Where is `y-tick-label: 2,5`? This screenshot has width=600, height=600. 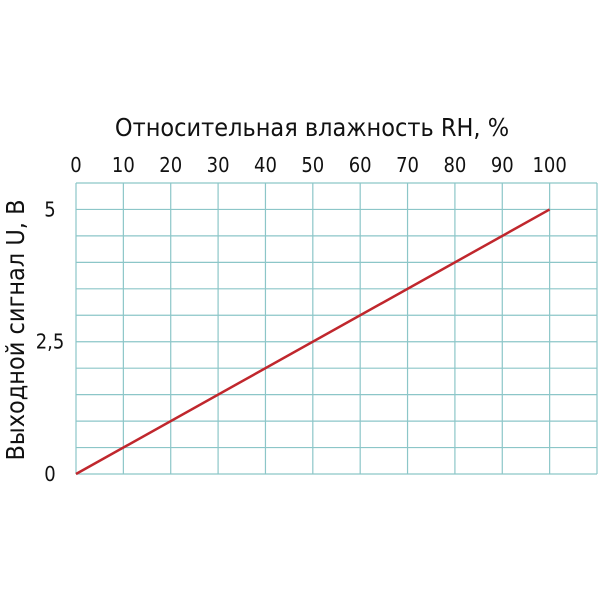 y-tick-label: 2,5 is located at coordinates (50, 342).